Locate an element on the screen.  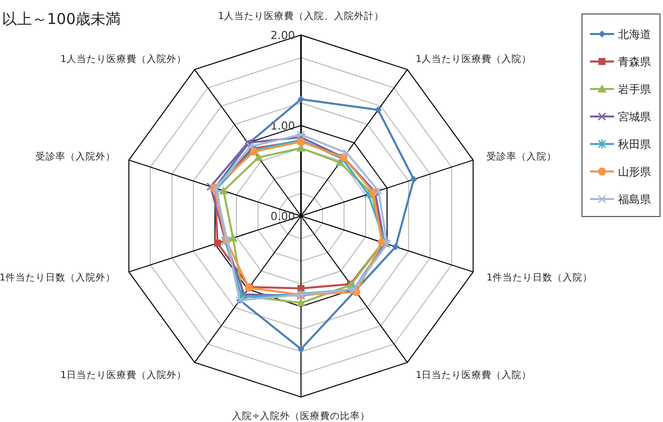
legend-label: 北海道 is located at coordinates (634, 34).